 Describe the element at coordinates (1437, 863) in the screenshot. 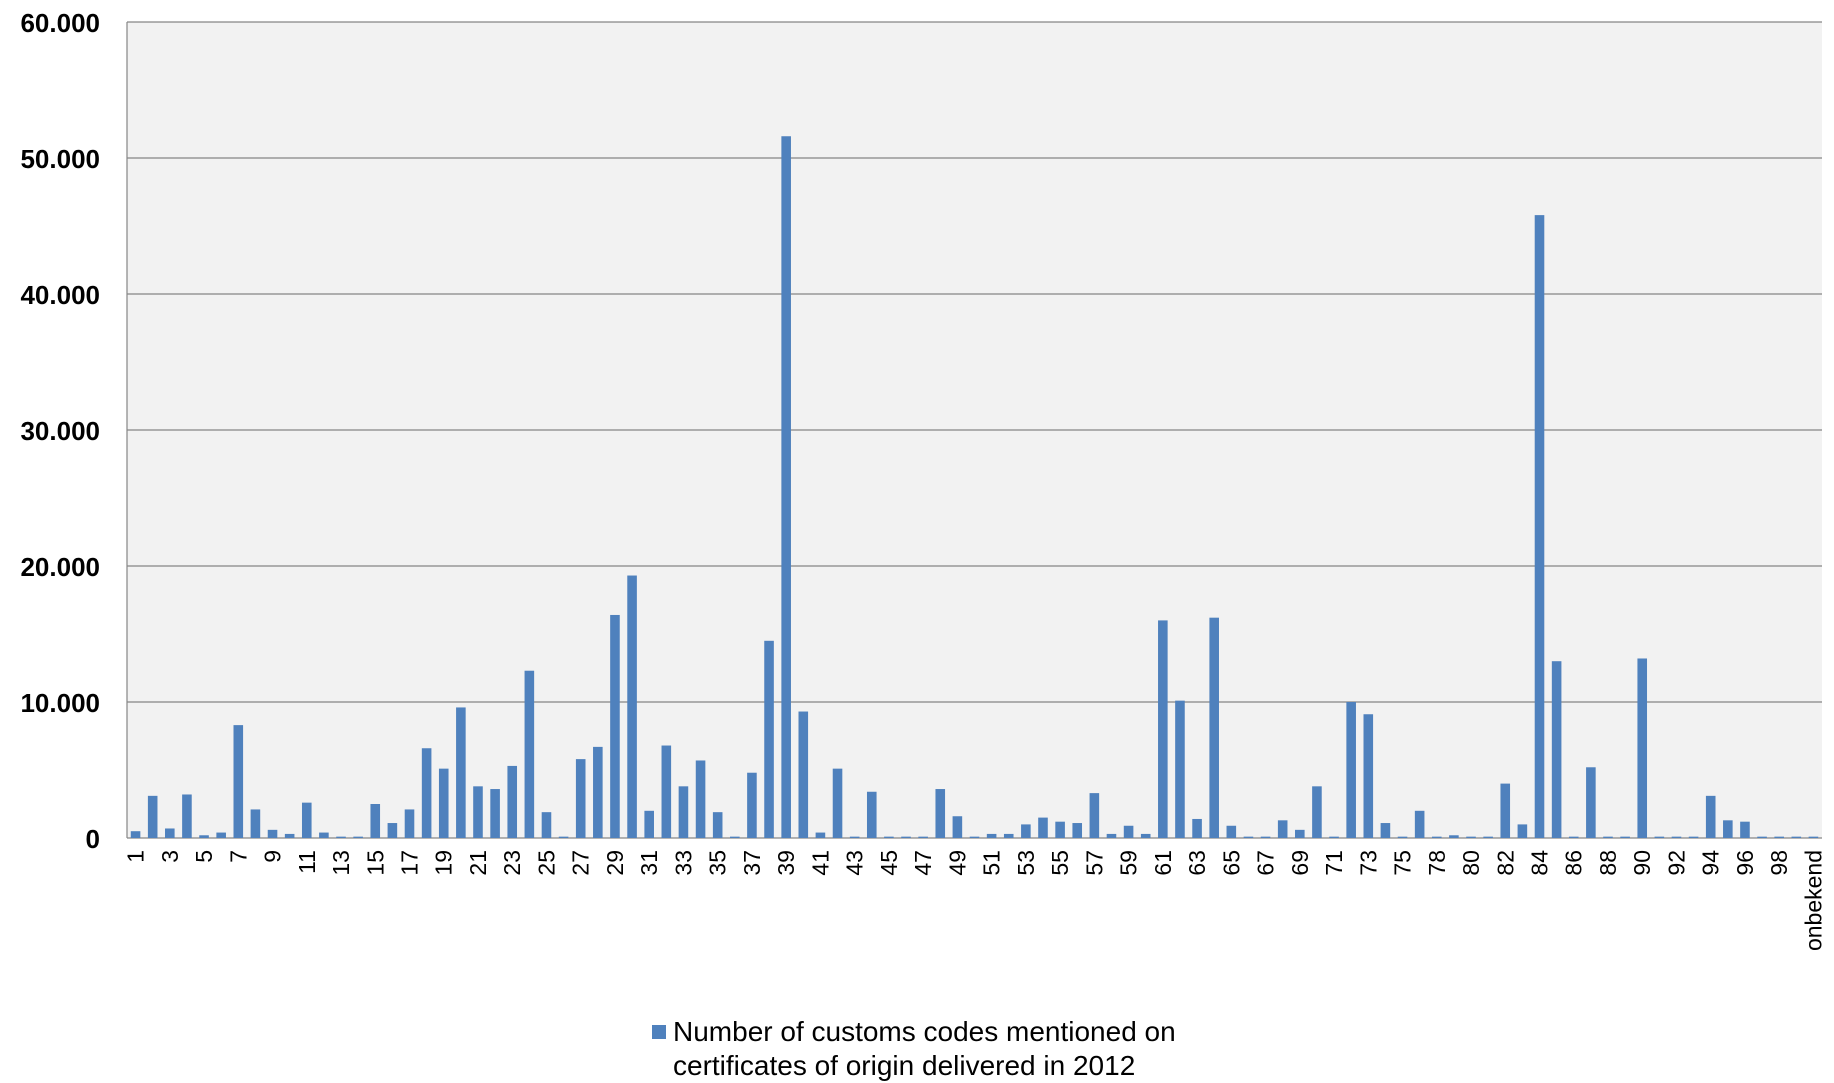

I see `x-tick-label: 78` at that location.